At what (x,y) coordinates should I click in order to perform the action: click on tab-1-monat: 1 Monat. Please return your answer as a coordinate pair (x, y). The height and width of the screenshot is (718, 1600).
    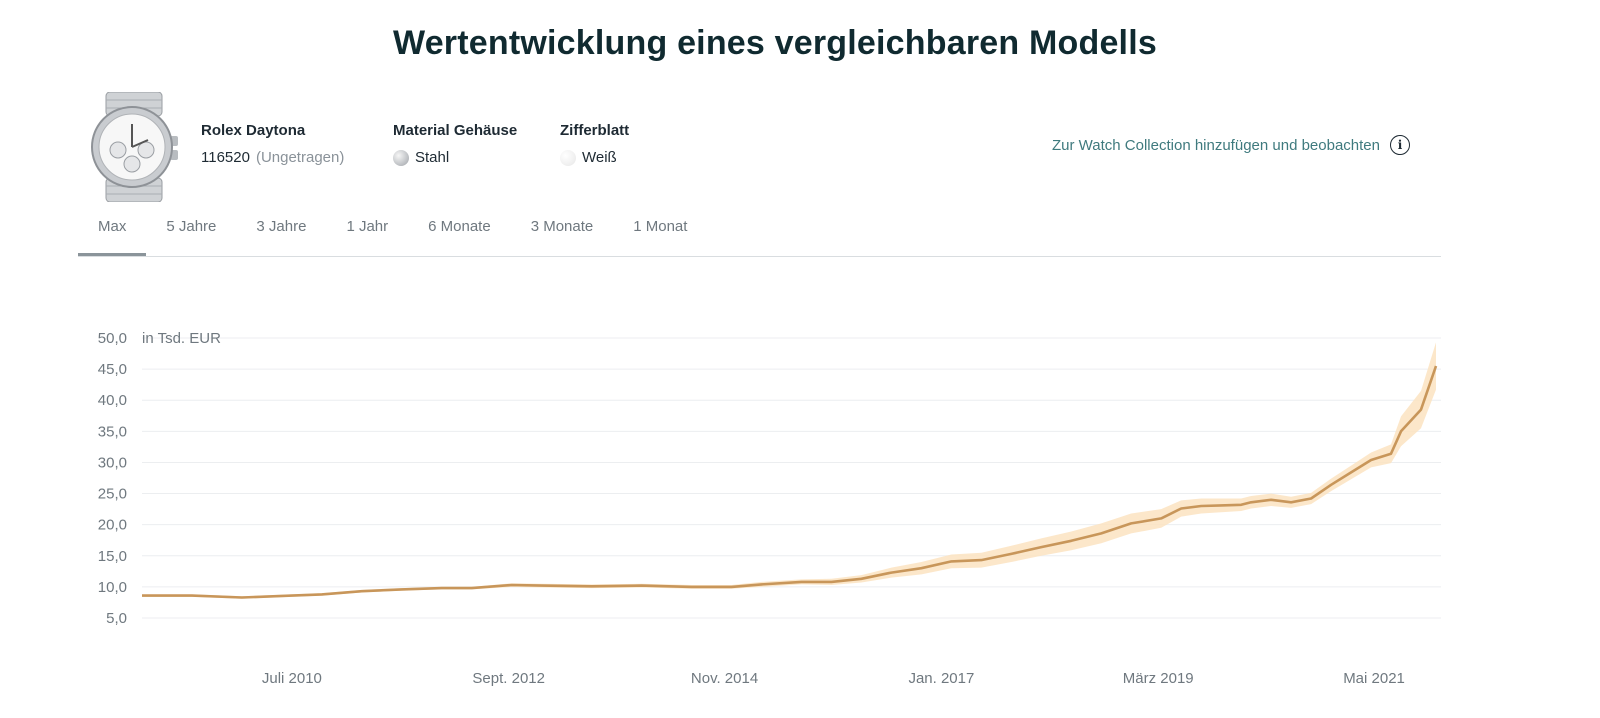
    Looking at the image, I should click on (660, 226).